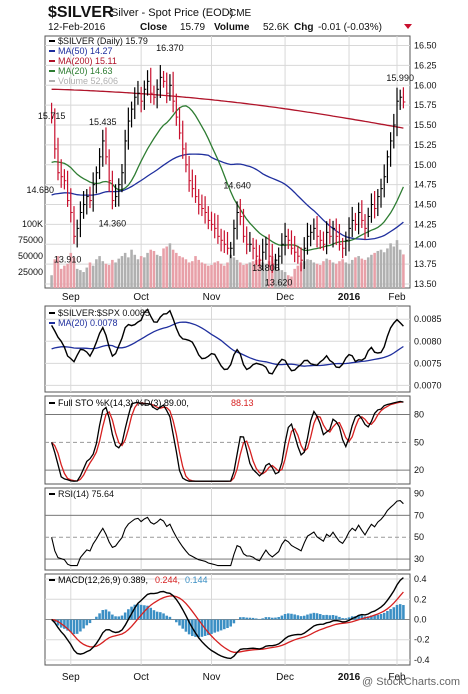 The image size is (468, 694). Describe the element at coordinates (40, 190) in the screenshot. I see `price-annotation: 14.680` at that location.